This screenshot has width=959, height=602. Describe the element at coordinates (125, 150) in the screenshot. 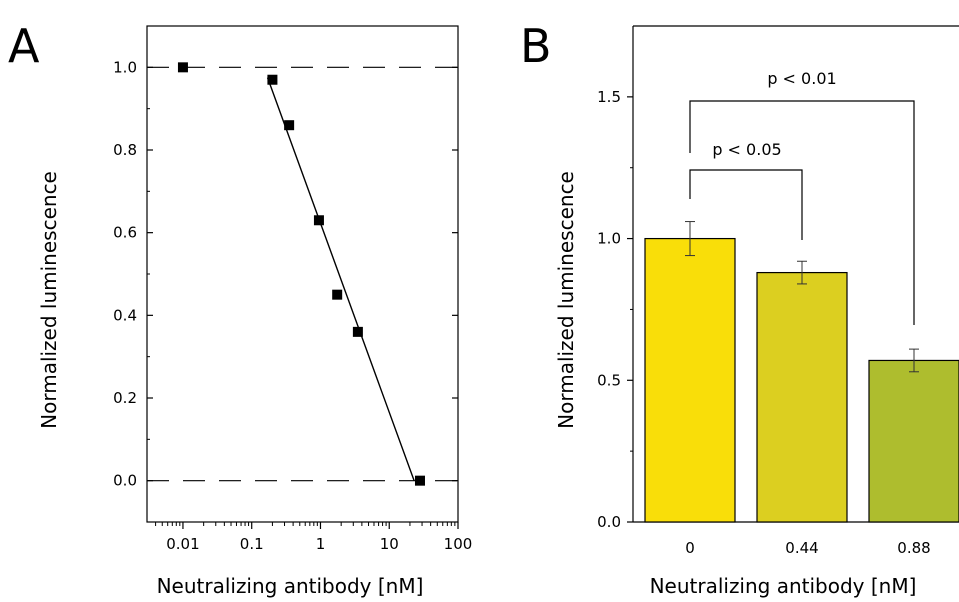

I see `y-tick-label: 0.8` at that location.